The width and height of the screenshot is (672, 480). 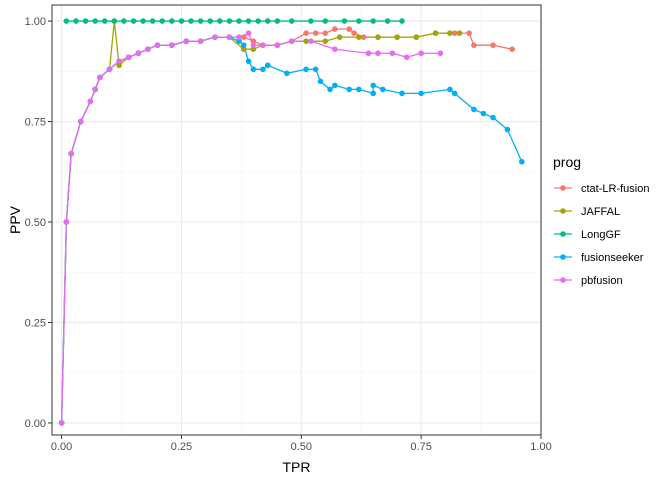 I want to click on legend-point-ctat-lr-fusion, so click(x=563, y=188).